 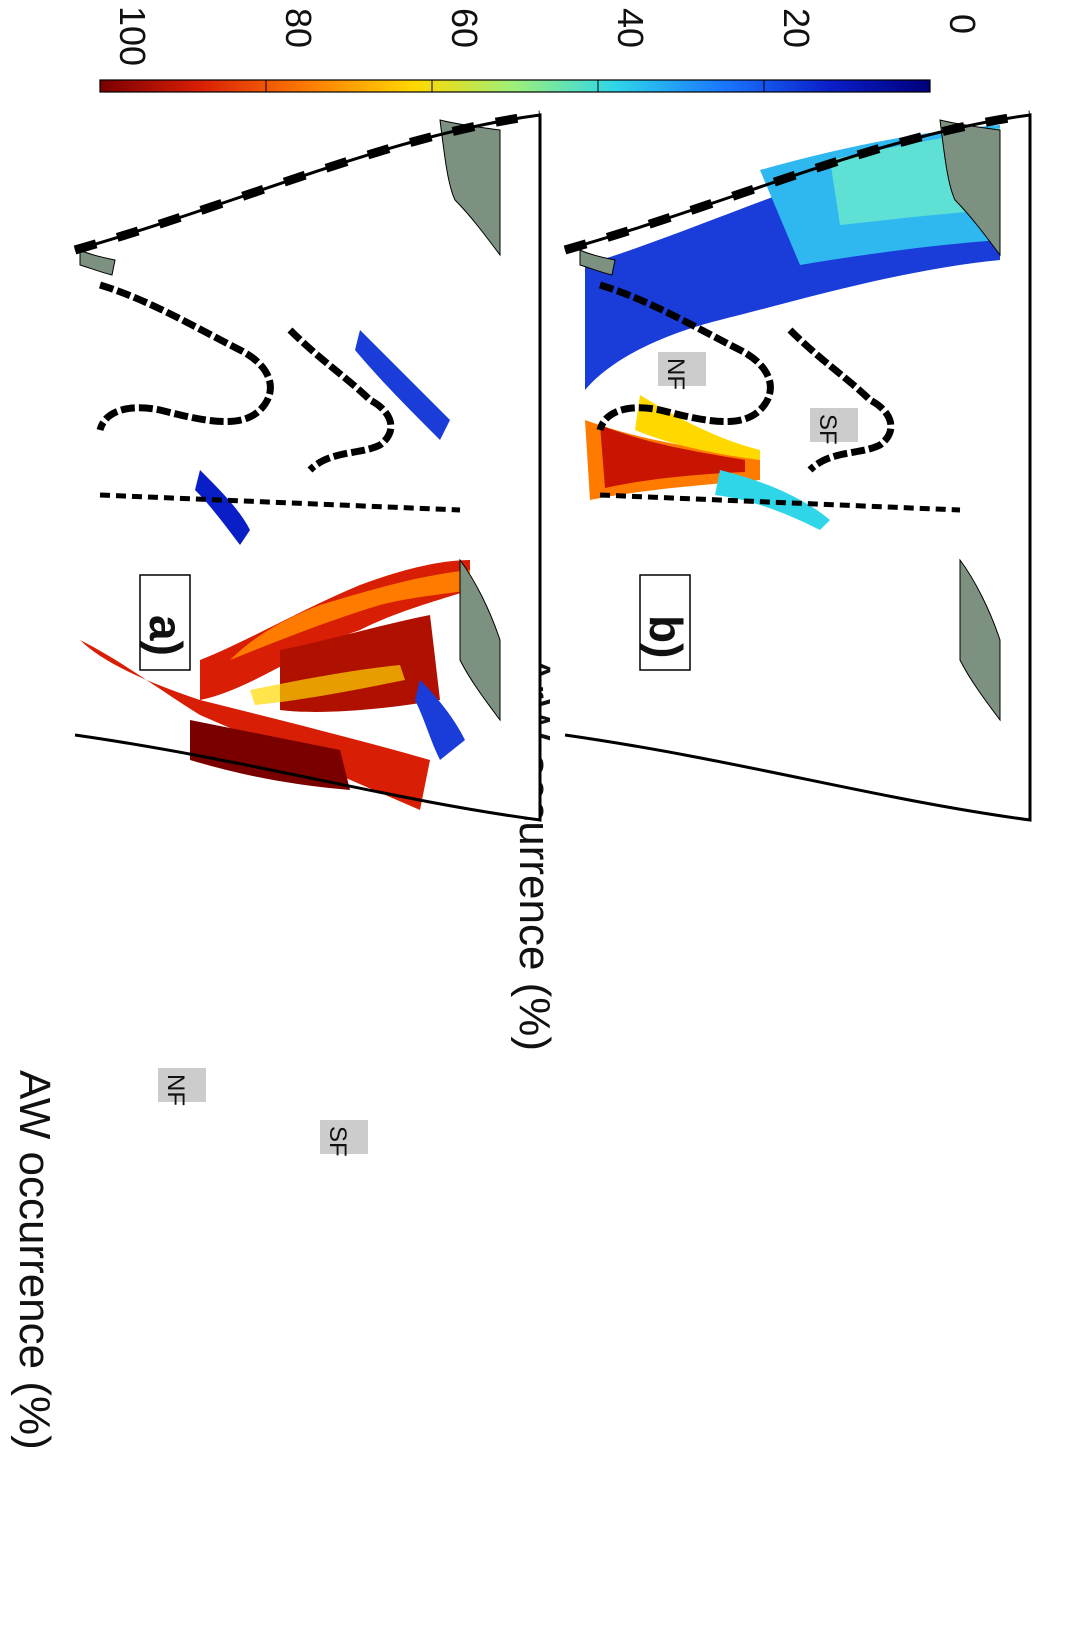 What do you see at coordinates (597, 262) in the screenshot?
I see `land-svalbard` at bounding box center [597, 262].